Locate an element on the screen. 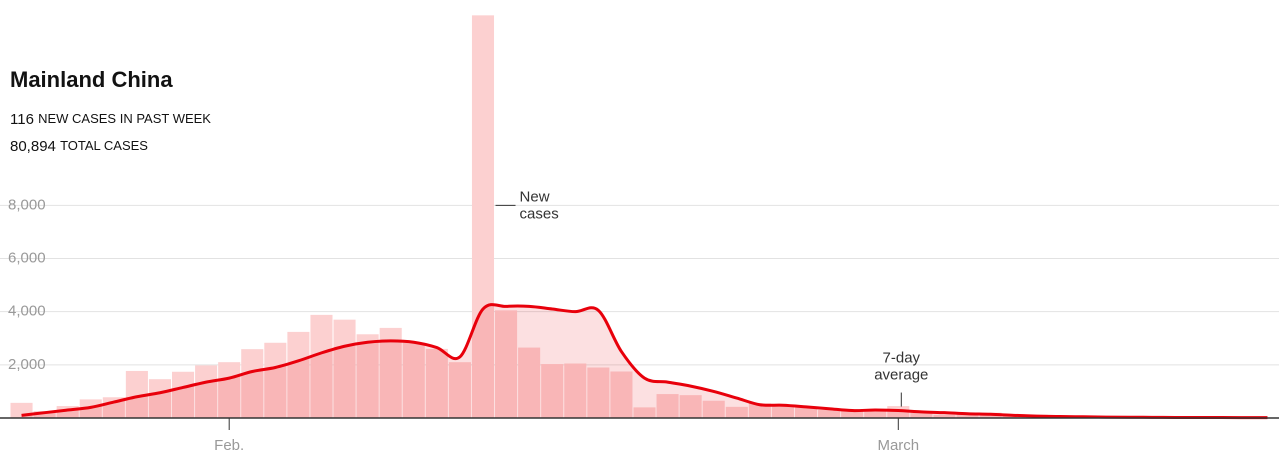 The image size is (1279, 454). y-tick-label: 6,000 is located at coordinates (27, 257).